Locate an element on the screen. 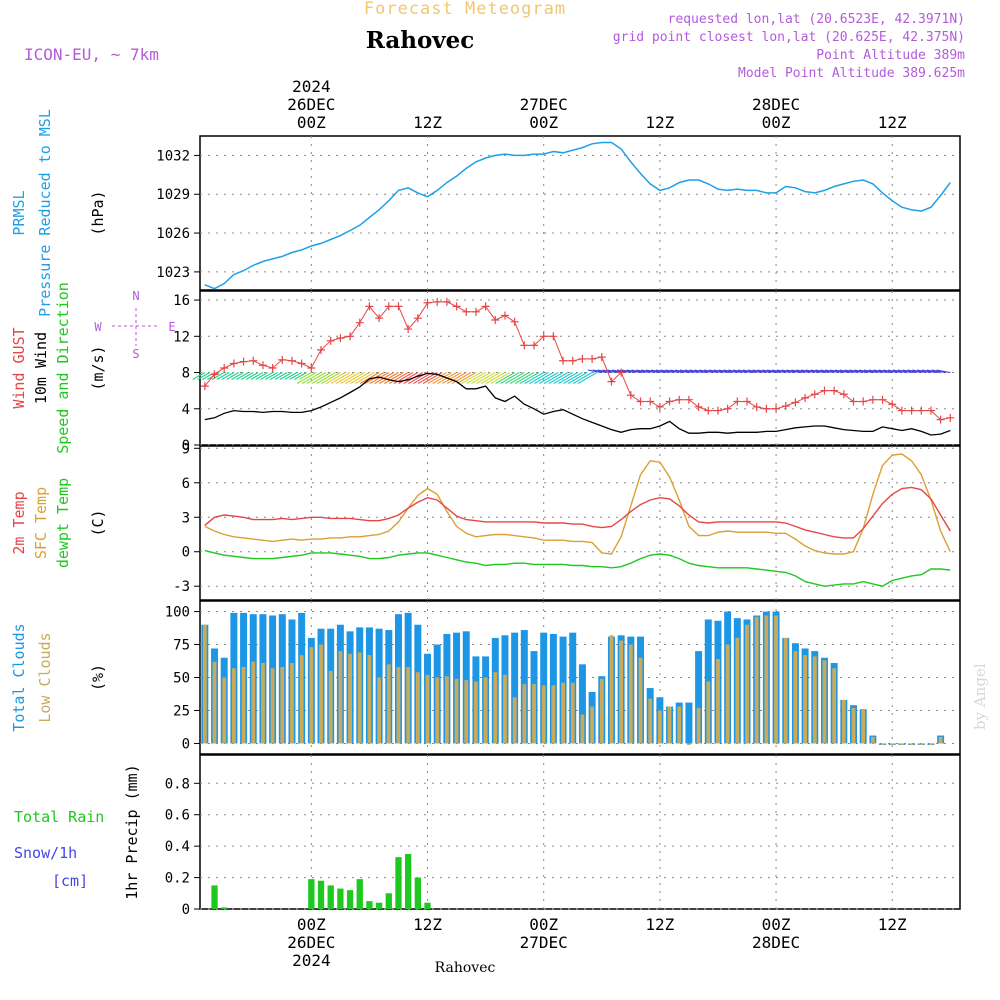  top-time-label: 28DEC is located at coordinates (776, 104).